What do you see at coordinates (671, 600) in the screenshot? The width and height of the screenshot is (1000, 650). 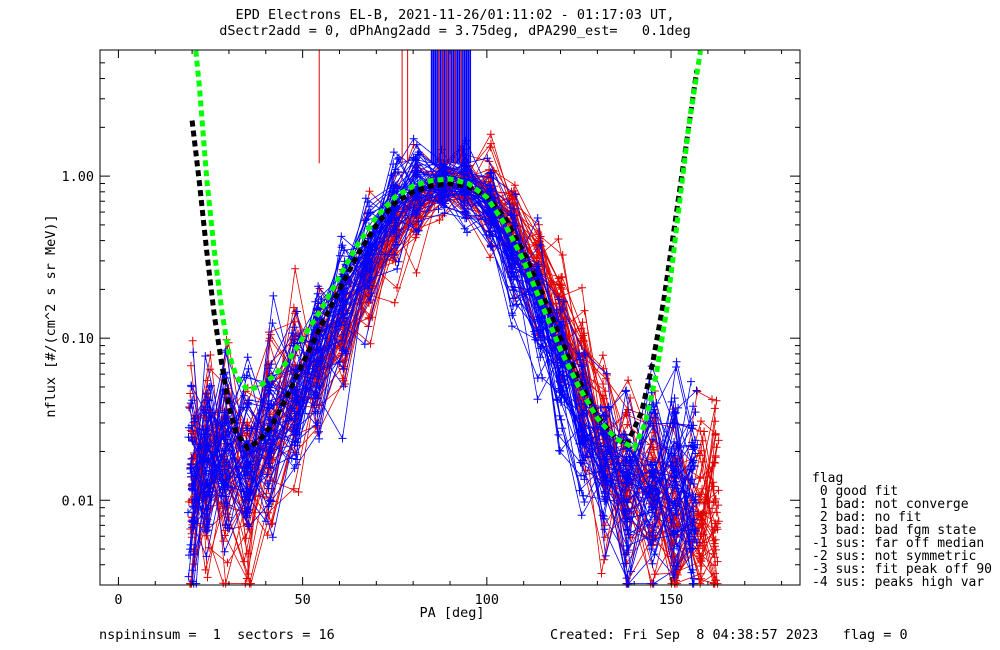 I see `x-tick-label: 150` at bounding box center [671, 600].